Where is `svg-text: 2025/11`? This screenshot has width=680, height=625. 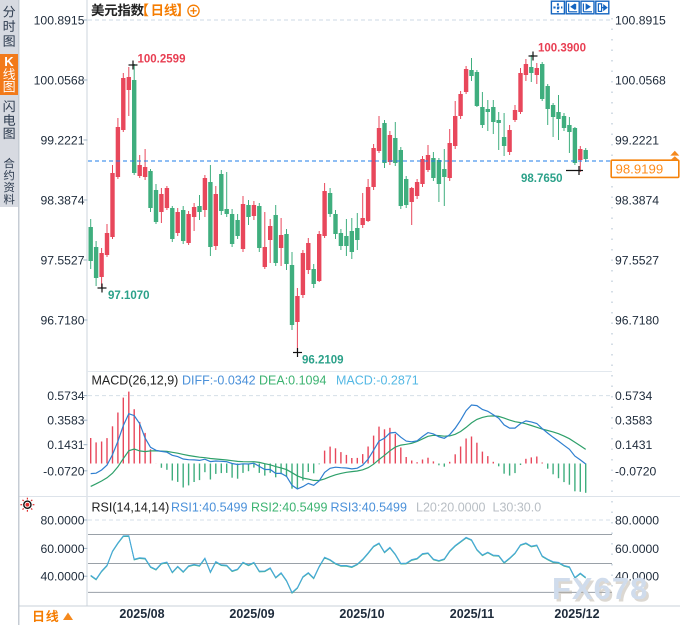 svg-text: 2025/11 is located at coordinates (472, 614).